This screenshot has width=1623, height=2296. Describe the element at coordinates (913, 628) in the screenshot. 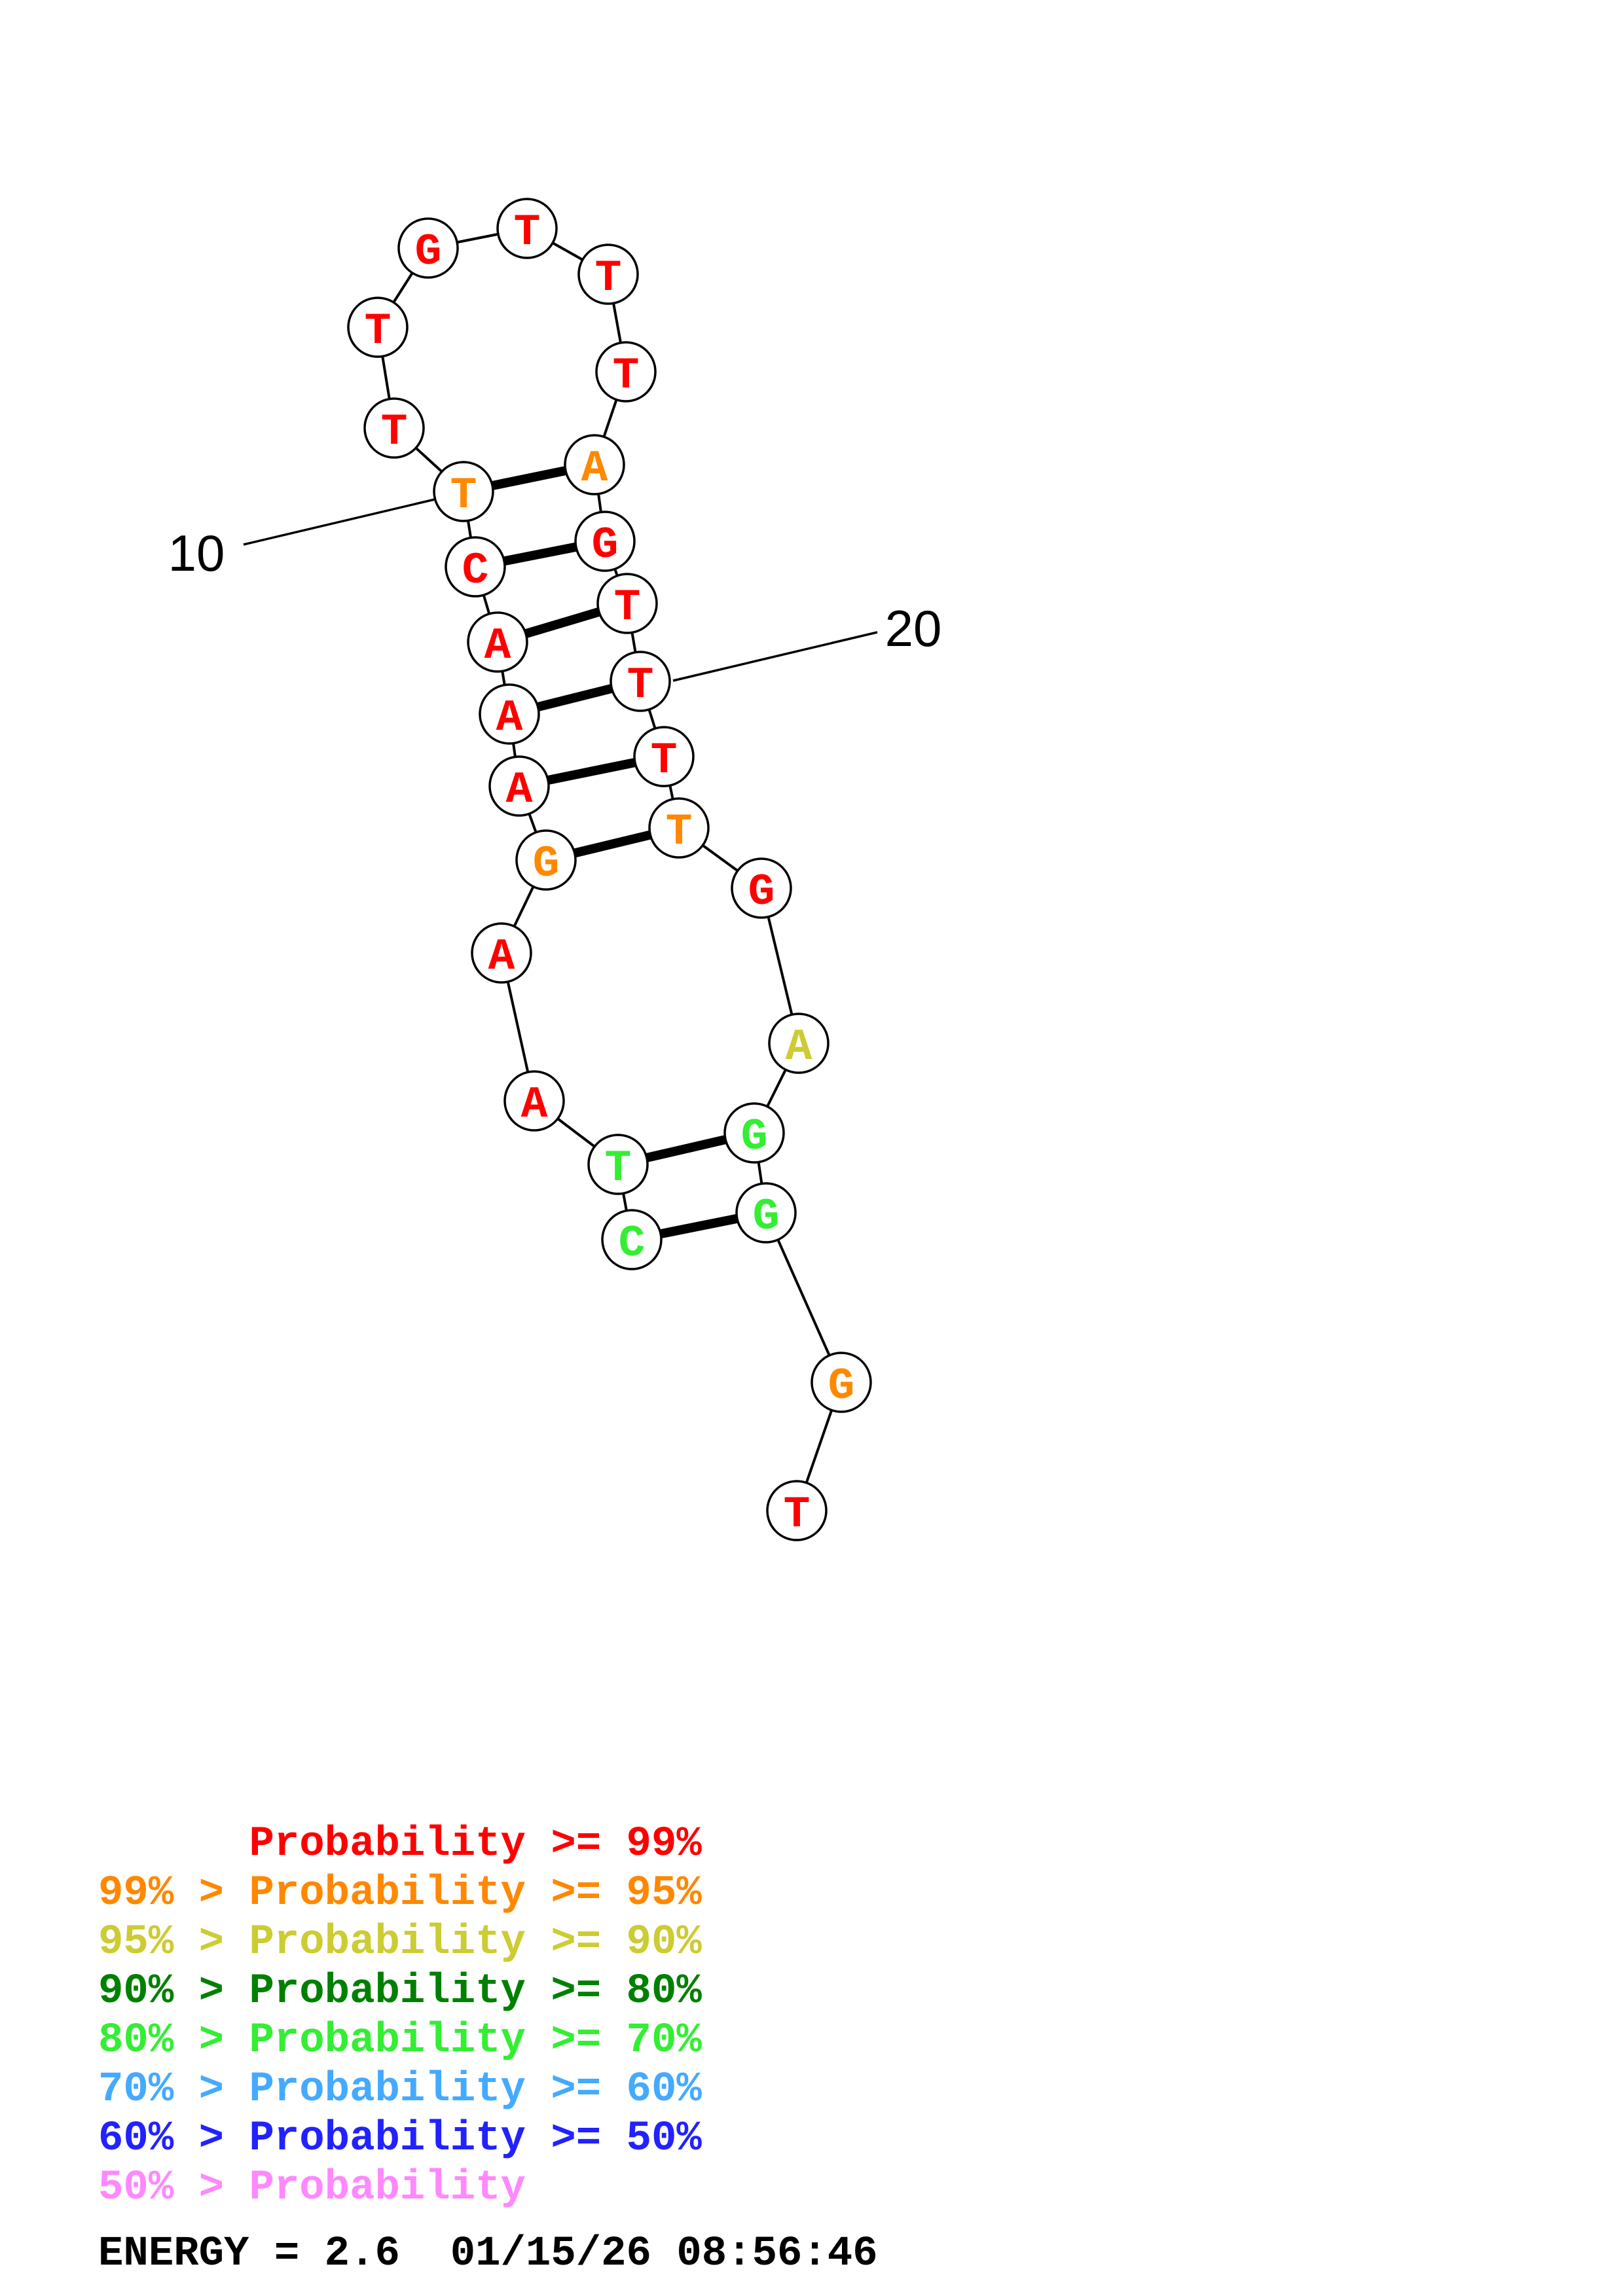

I see `sequence-position-label: 20` at that location.